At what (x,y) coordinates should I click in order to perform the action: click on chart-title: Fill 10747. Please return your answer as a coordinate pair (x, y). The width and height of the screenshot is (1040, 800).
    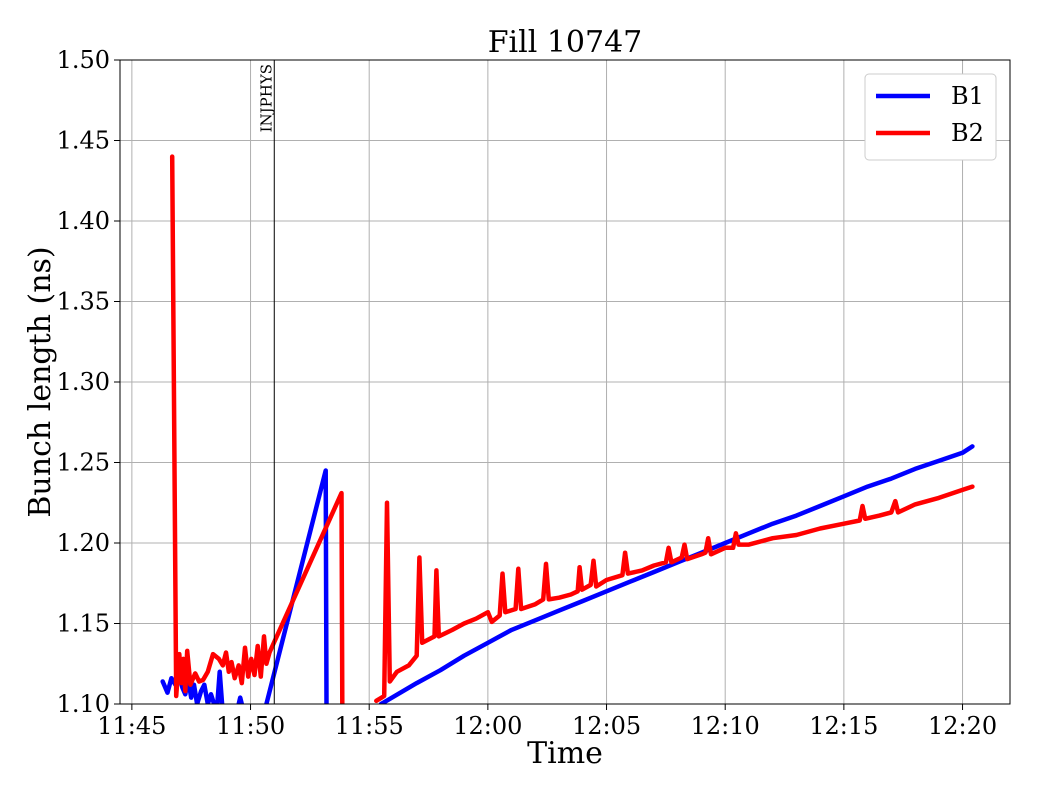
    Looking at the image, I should click on (565, 42).